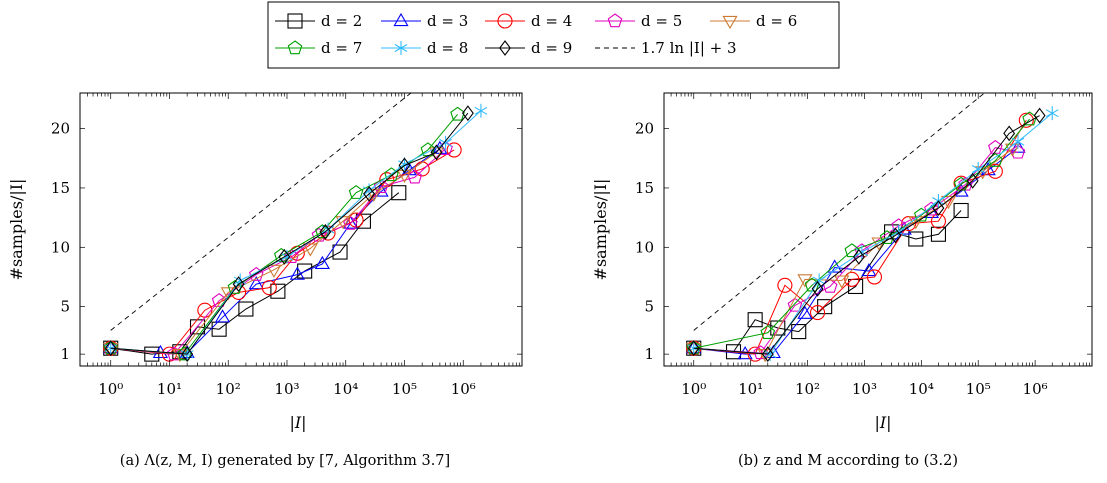  What do you see at coordinates (345, 389) in the screenshot?
I see `x-tick-label: 10⁴` at bounding box center [345, 389].